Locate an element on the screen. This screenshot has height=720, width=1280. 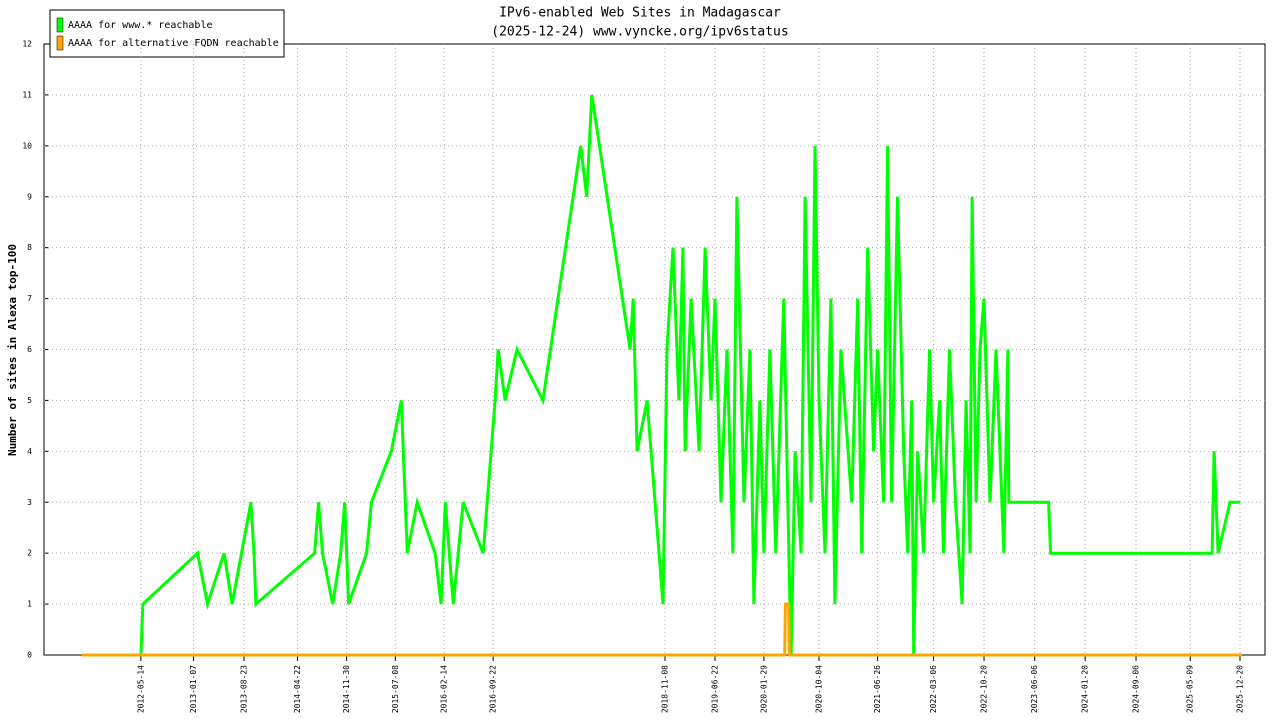
x-tick-label: 2024-01-20 is located at coordinates (1085, 689).